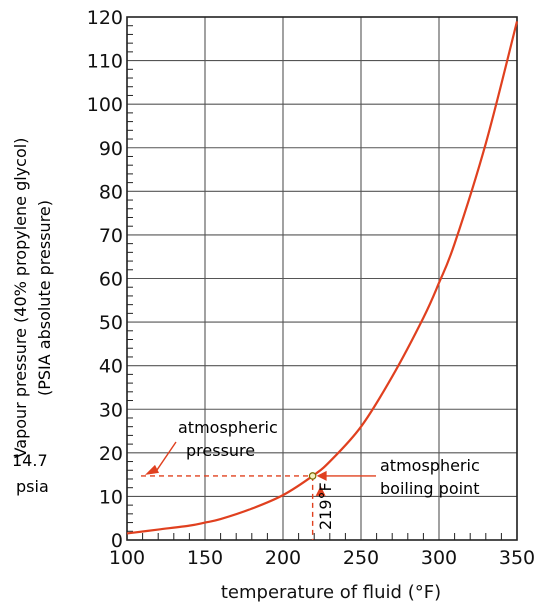 The height and width of the screenshot is (605, 543). I want to click on y-axis-title-line2: (PSIA absolute pressure), so click(44, 298).